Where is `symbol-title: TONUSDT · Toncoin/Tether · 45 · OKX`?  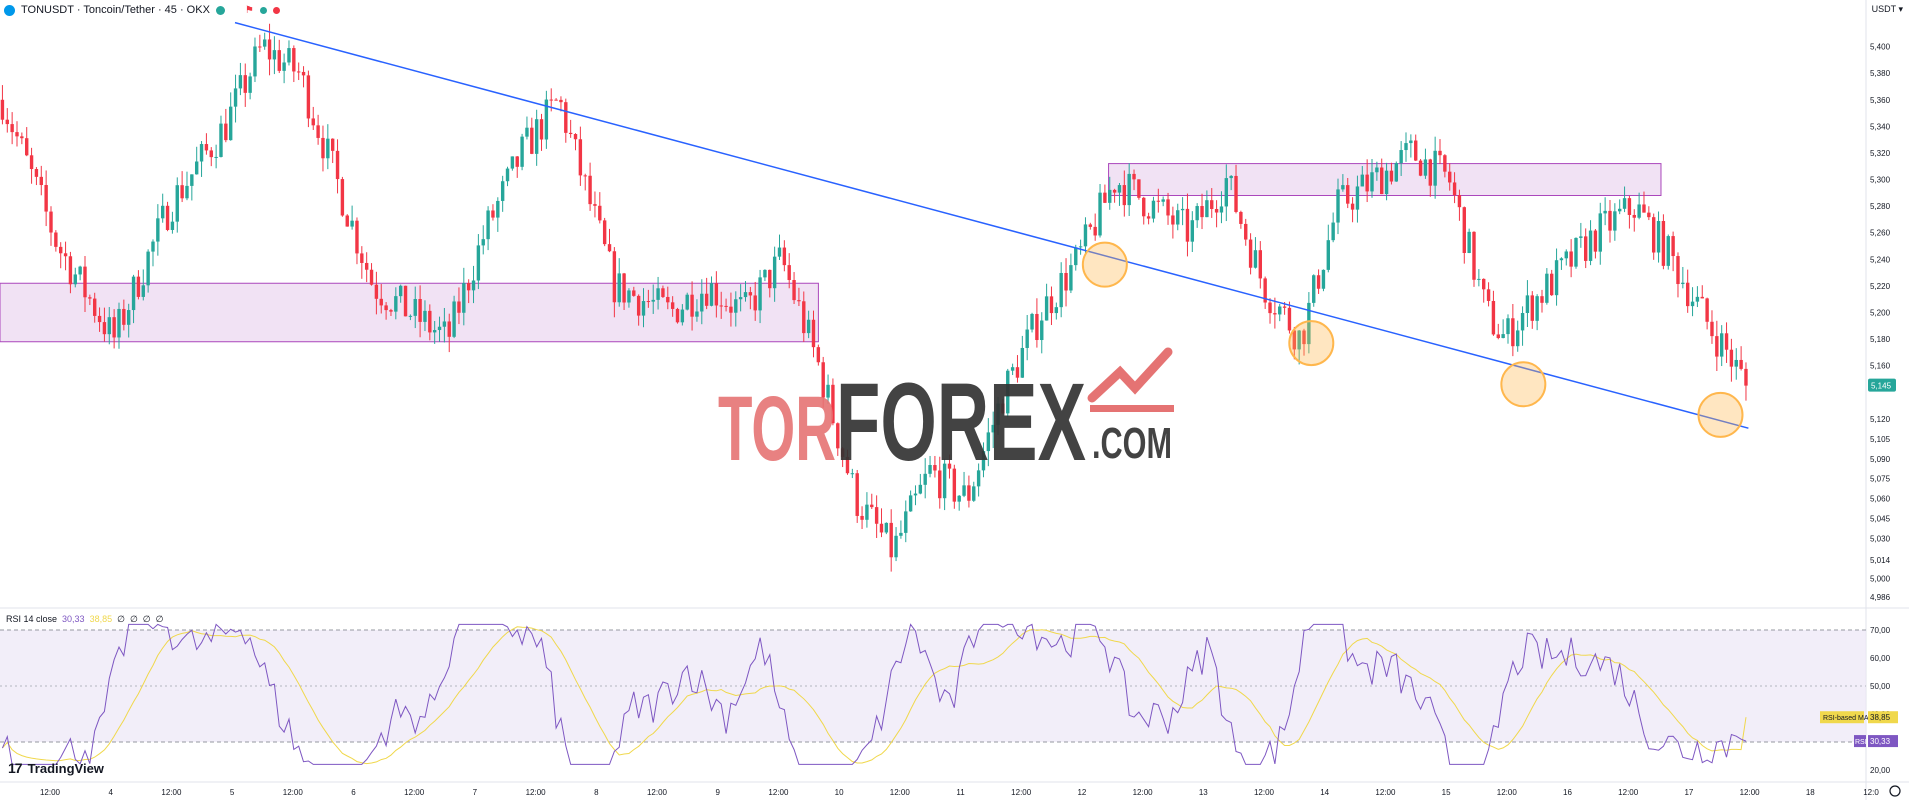 symbol-title: TONUSDT · Toncoin/Tether · 45 · OKX is located at coordinates (115, 10).